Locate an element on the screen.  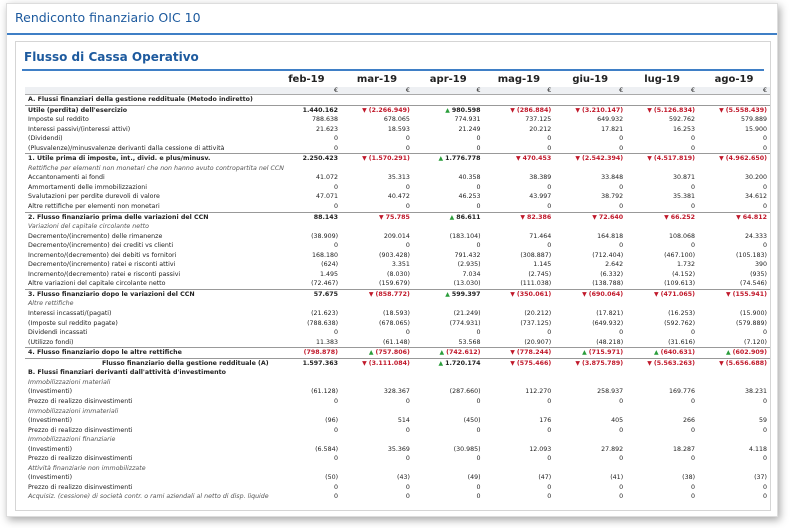
value: 390 is located at coordinates (760, 265).